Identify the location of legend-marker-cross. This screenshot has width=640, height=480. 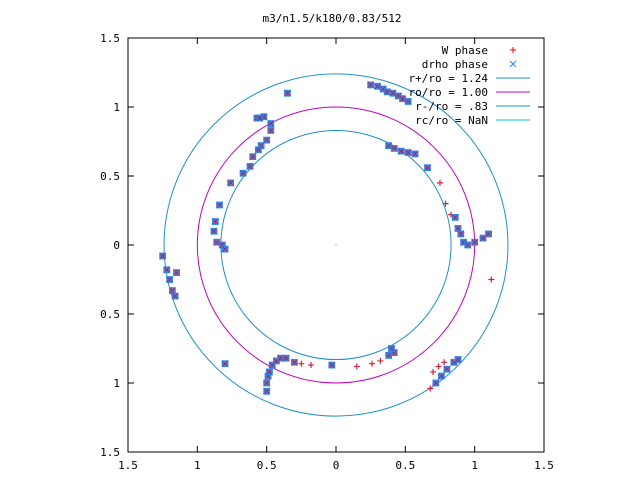
(513, 64).